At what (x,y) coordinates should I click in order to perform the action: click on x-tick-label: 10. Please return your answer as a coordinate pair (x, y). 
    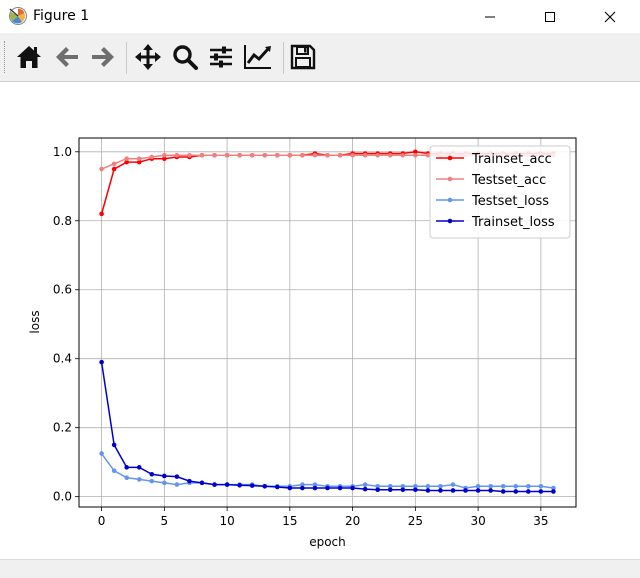
    Looking at the image, I should click on (226, 521).